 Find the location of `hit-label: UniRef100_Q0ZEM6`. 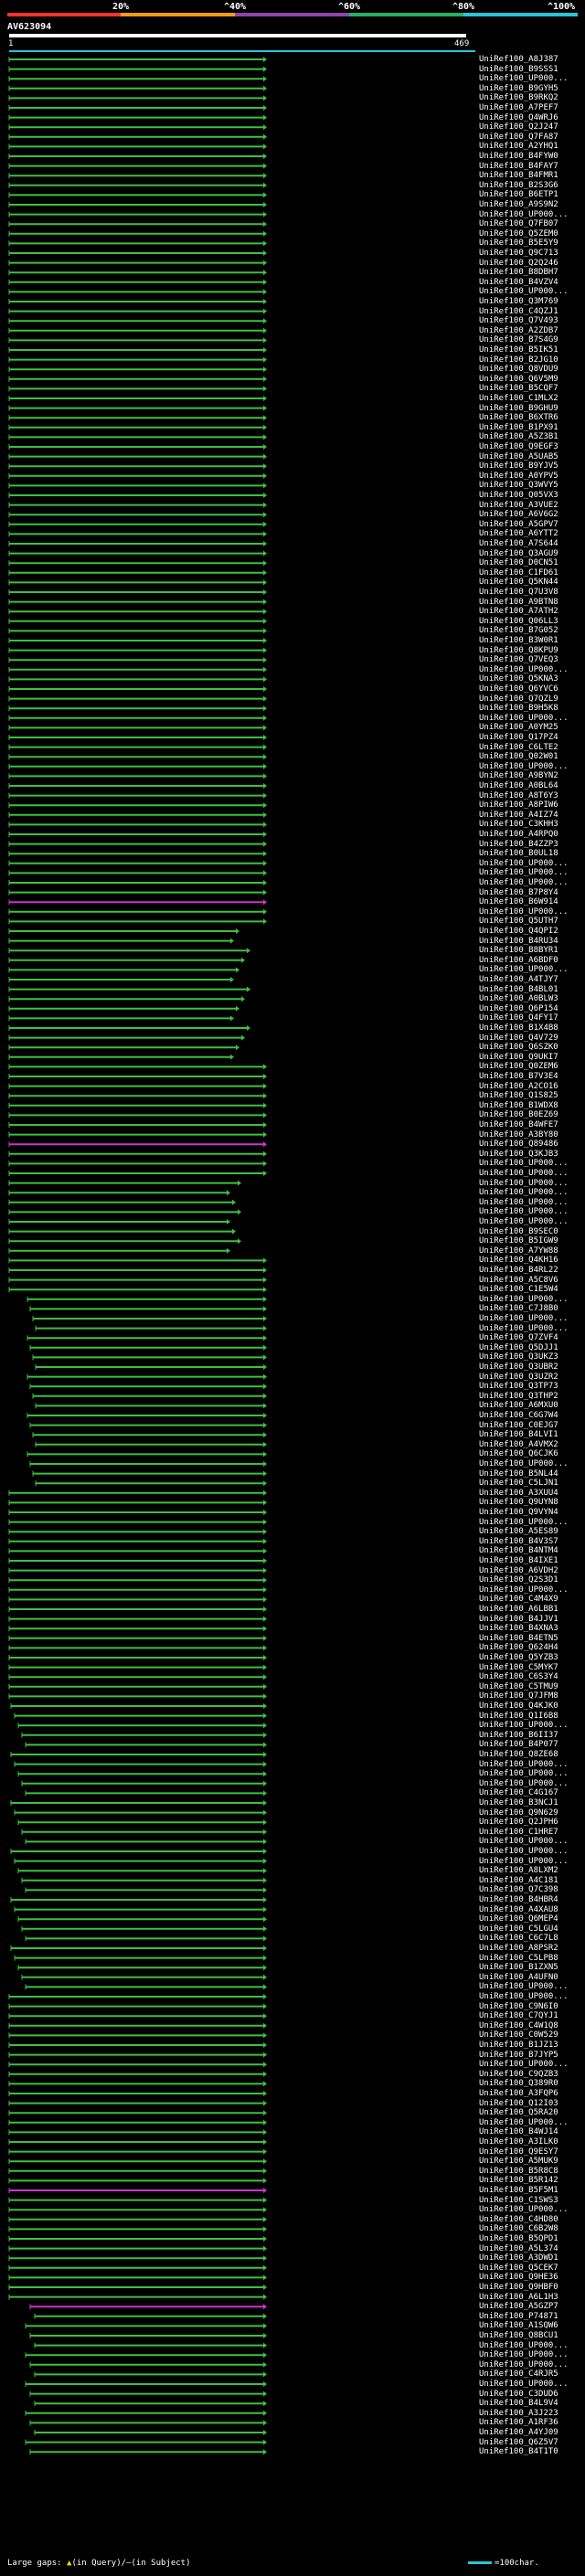

hit-label: UniRef100_Q0ZEM6 is located at coordinates (518, 1067).